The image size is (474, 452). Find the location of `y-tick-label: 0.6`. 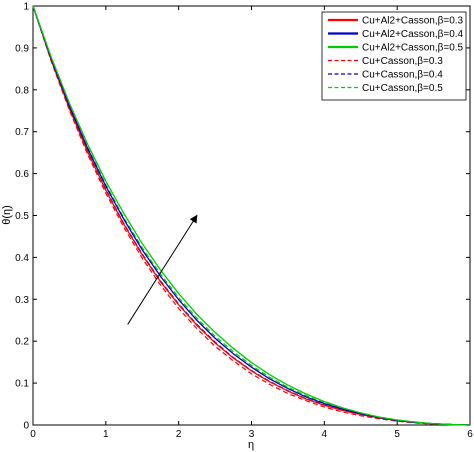

y-tick-label: 0.6 is located at coordinates (22, 174).